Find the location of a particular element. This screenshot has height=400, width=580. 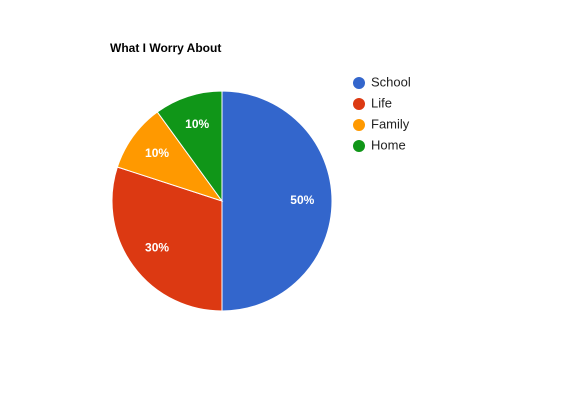

legend-label: Home is located at coordinates (388, 144).